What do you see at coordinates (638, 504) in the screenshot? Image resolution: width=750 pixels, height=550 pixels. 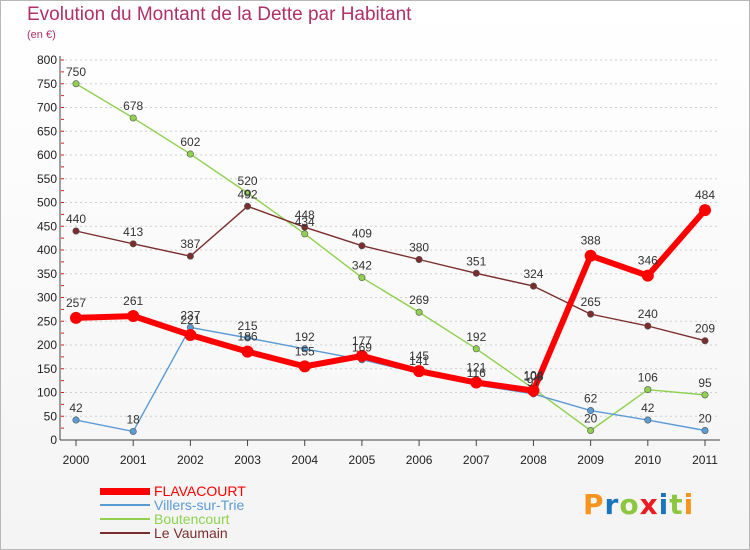 I see `proxiti-logo: Proxiti` at bounding box center [638, 504].